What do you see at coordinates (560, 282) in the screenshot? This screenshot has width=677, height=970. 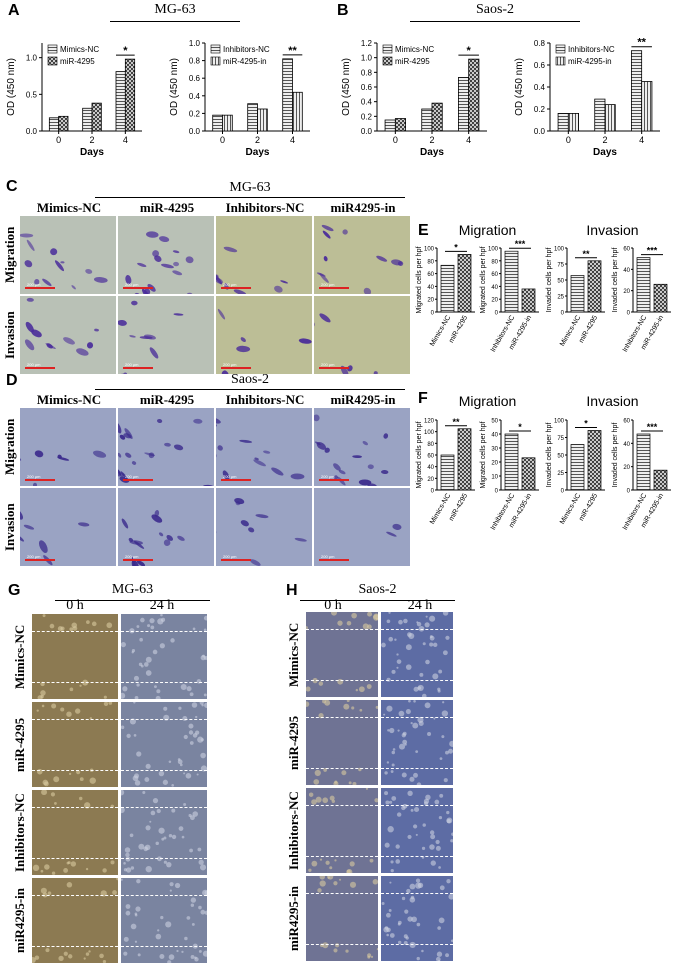 I see `y-tick-label: 50` at bounding box center [560, 282].